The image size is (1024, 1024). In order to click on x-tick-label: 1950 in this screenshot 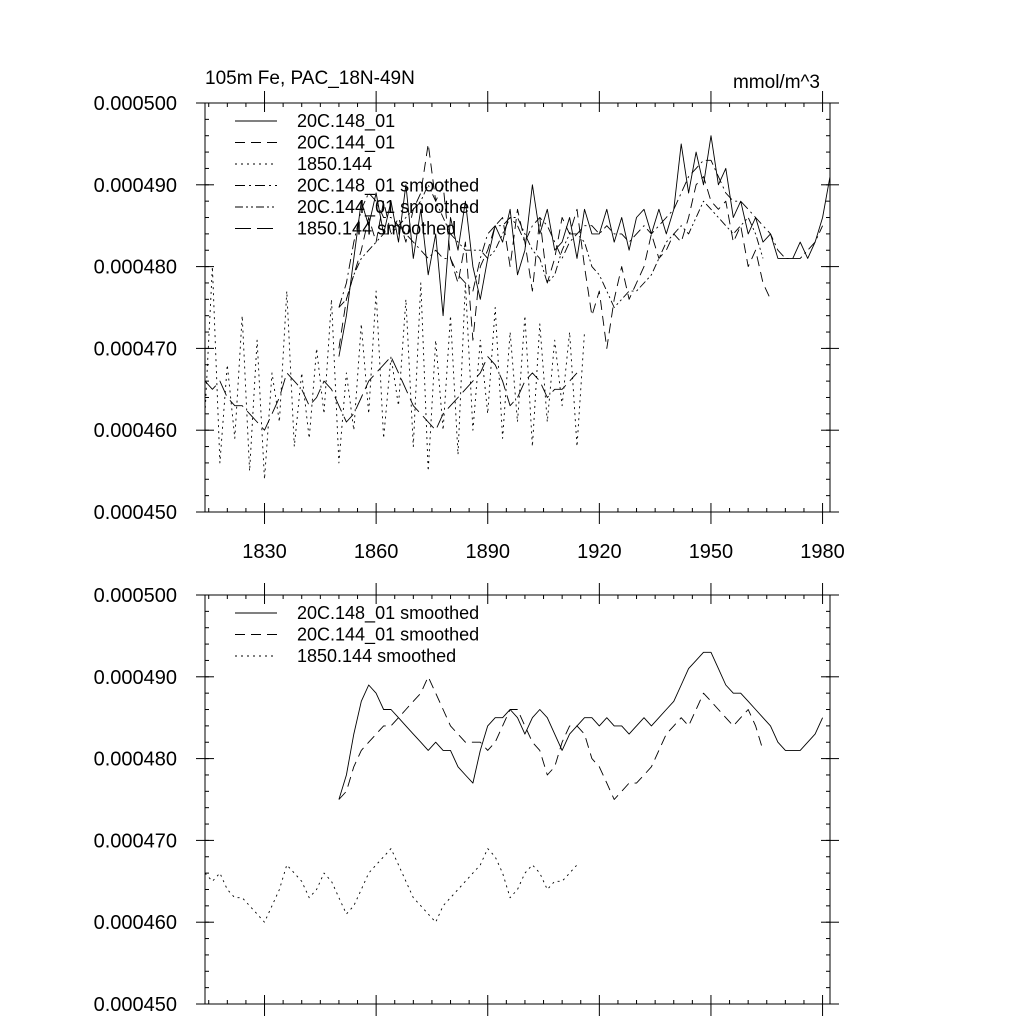, I will do `click(711, 552)`.